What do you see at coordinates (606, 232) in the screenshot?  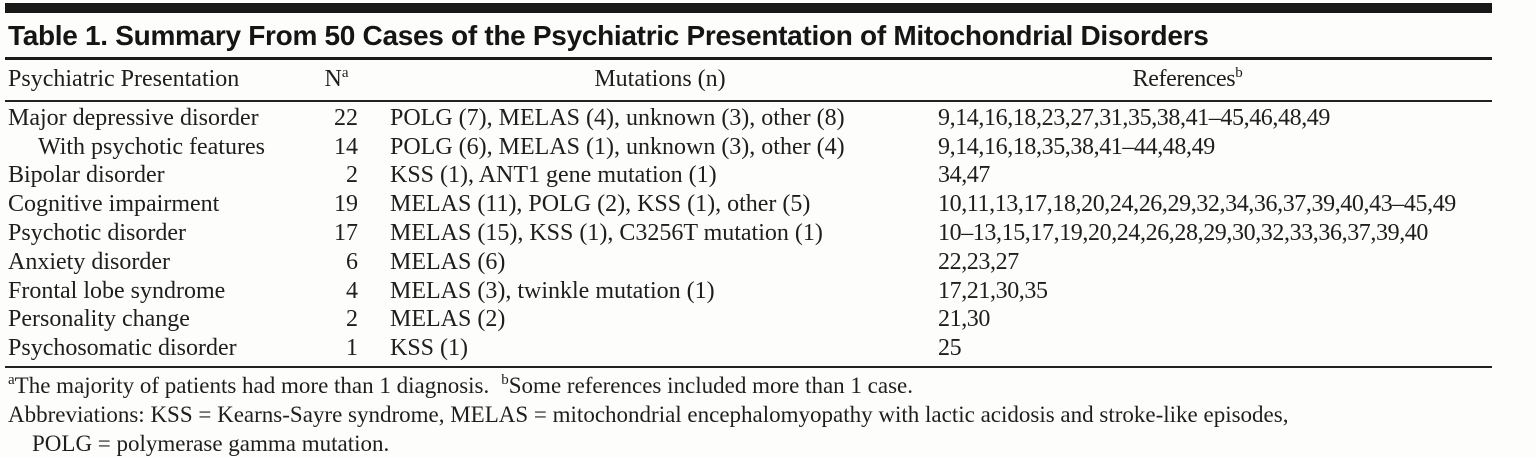 I see `cell-mutations: MELAS (15), KSS (1), C3256T mutation (1)` at bounding box center [606, 232].